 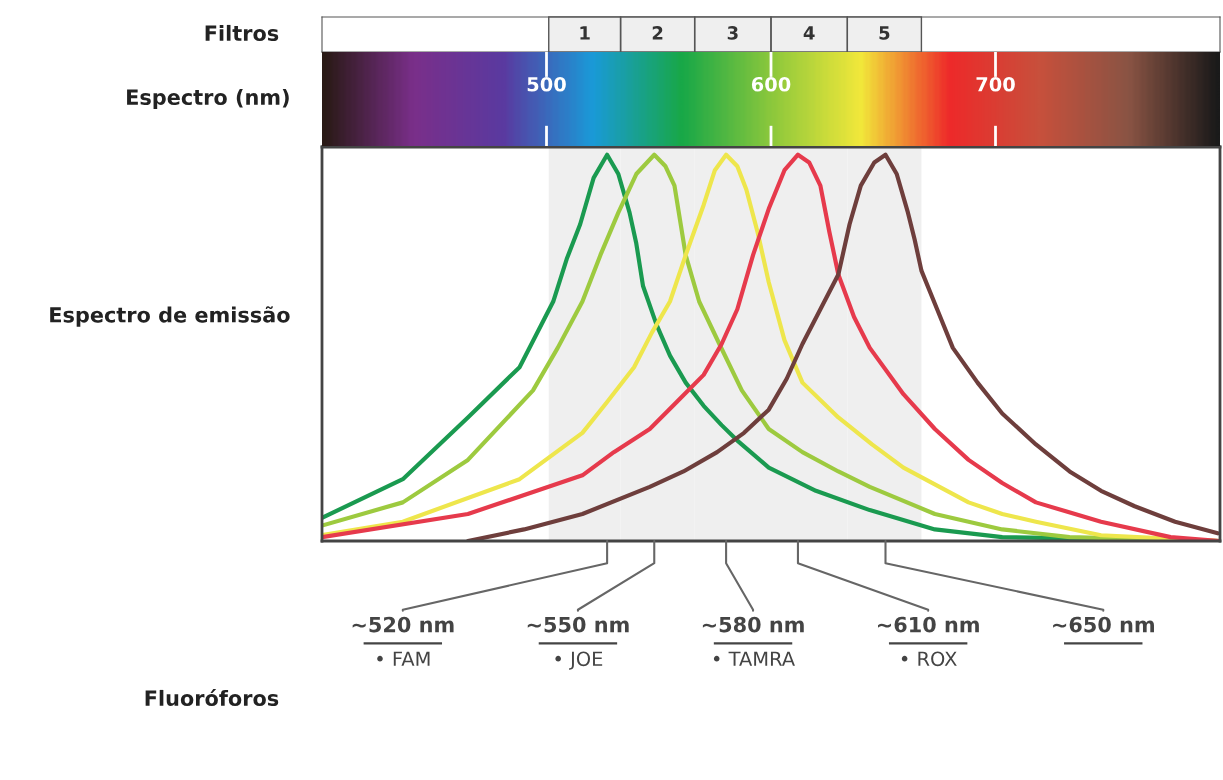 I want to click on y-axis-title: Espectro de emissão, so click(x=170, y=316).